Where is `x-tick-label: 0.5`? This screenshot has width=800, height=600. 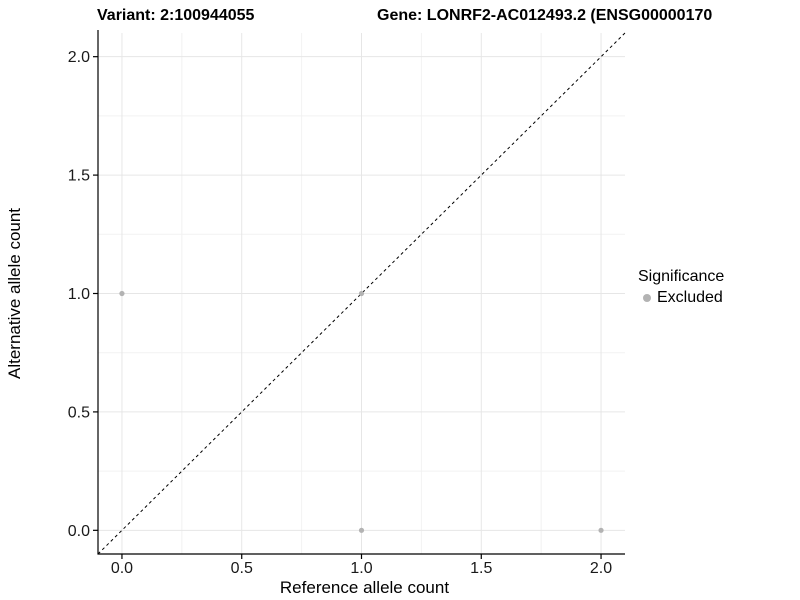 x-tick-label: 0.5 is located at coordinates (242, 568).